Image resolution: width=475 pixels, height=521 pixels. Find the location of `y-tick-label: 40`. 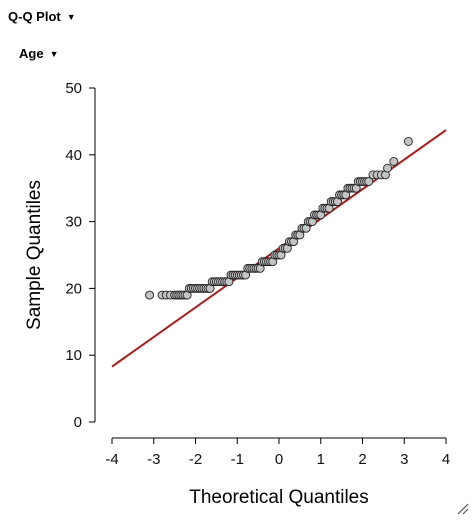

y-tick-label: 40 is located at coordinates (73, 155).